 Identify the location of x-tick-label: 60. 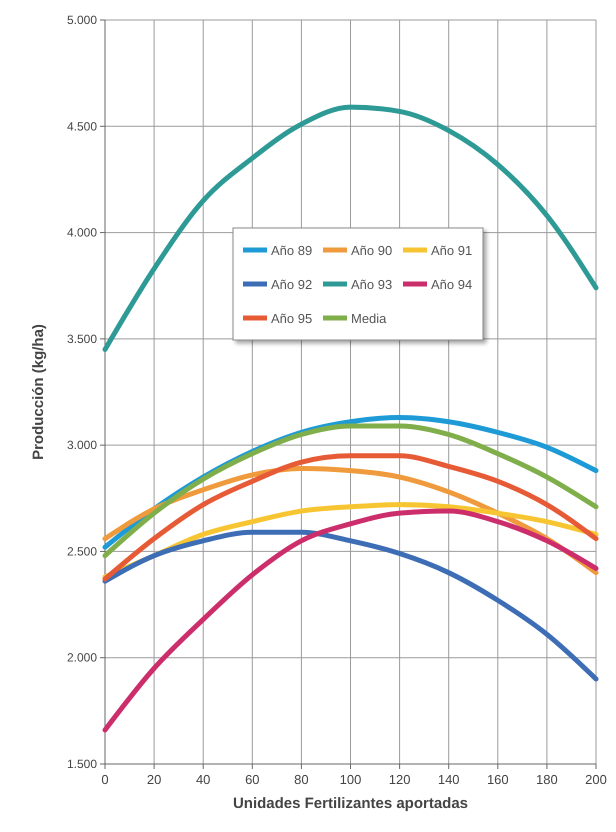
(252, 779).